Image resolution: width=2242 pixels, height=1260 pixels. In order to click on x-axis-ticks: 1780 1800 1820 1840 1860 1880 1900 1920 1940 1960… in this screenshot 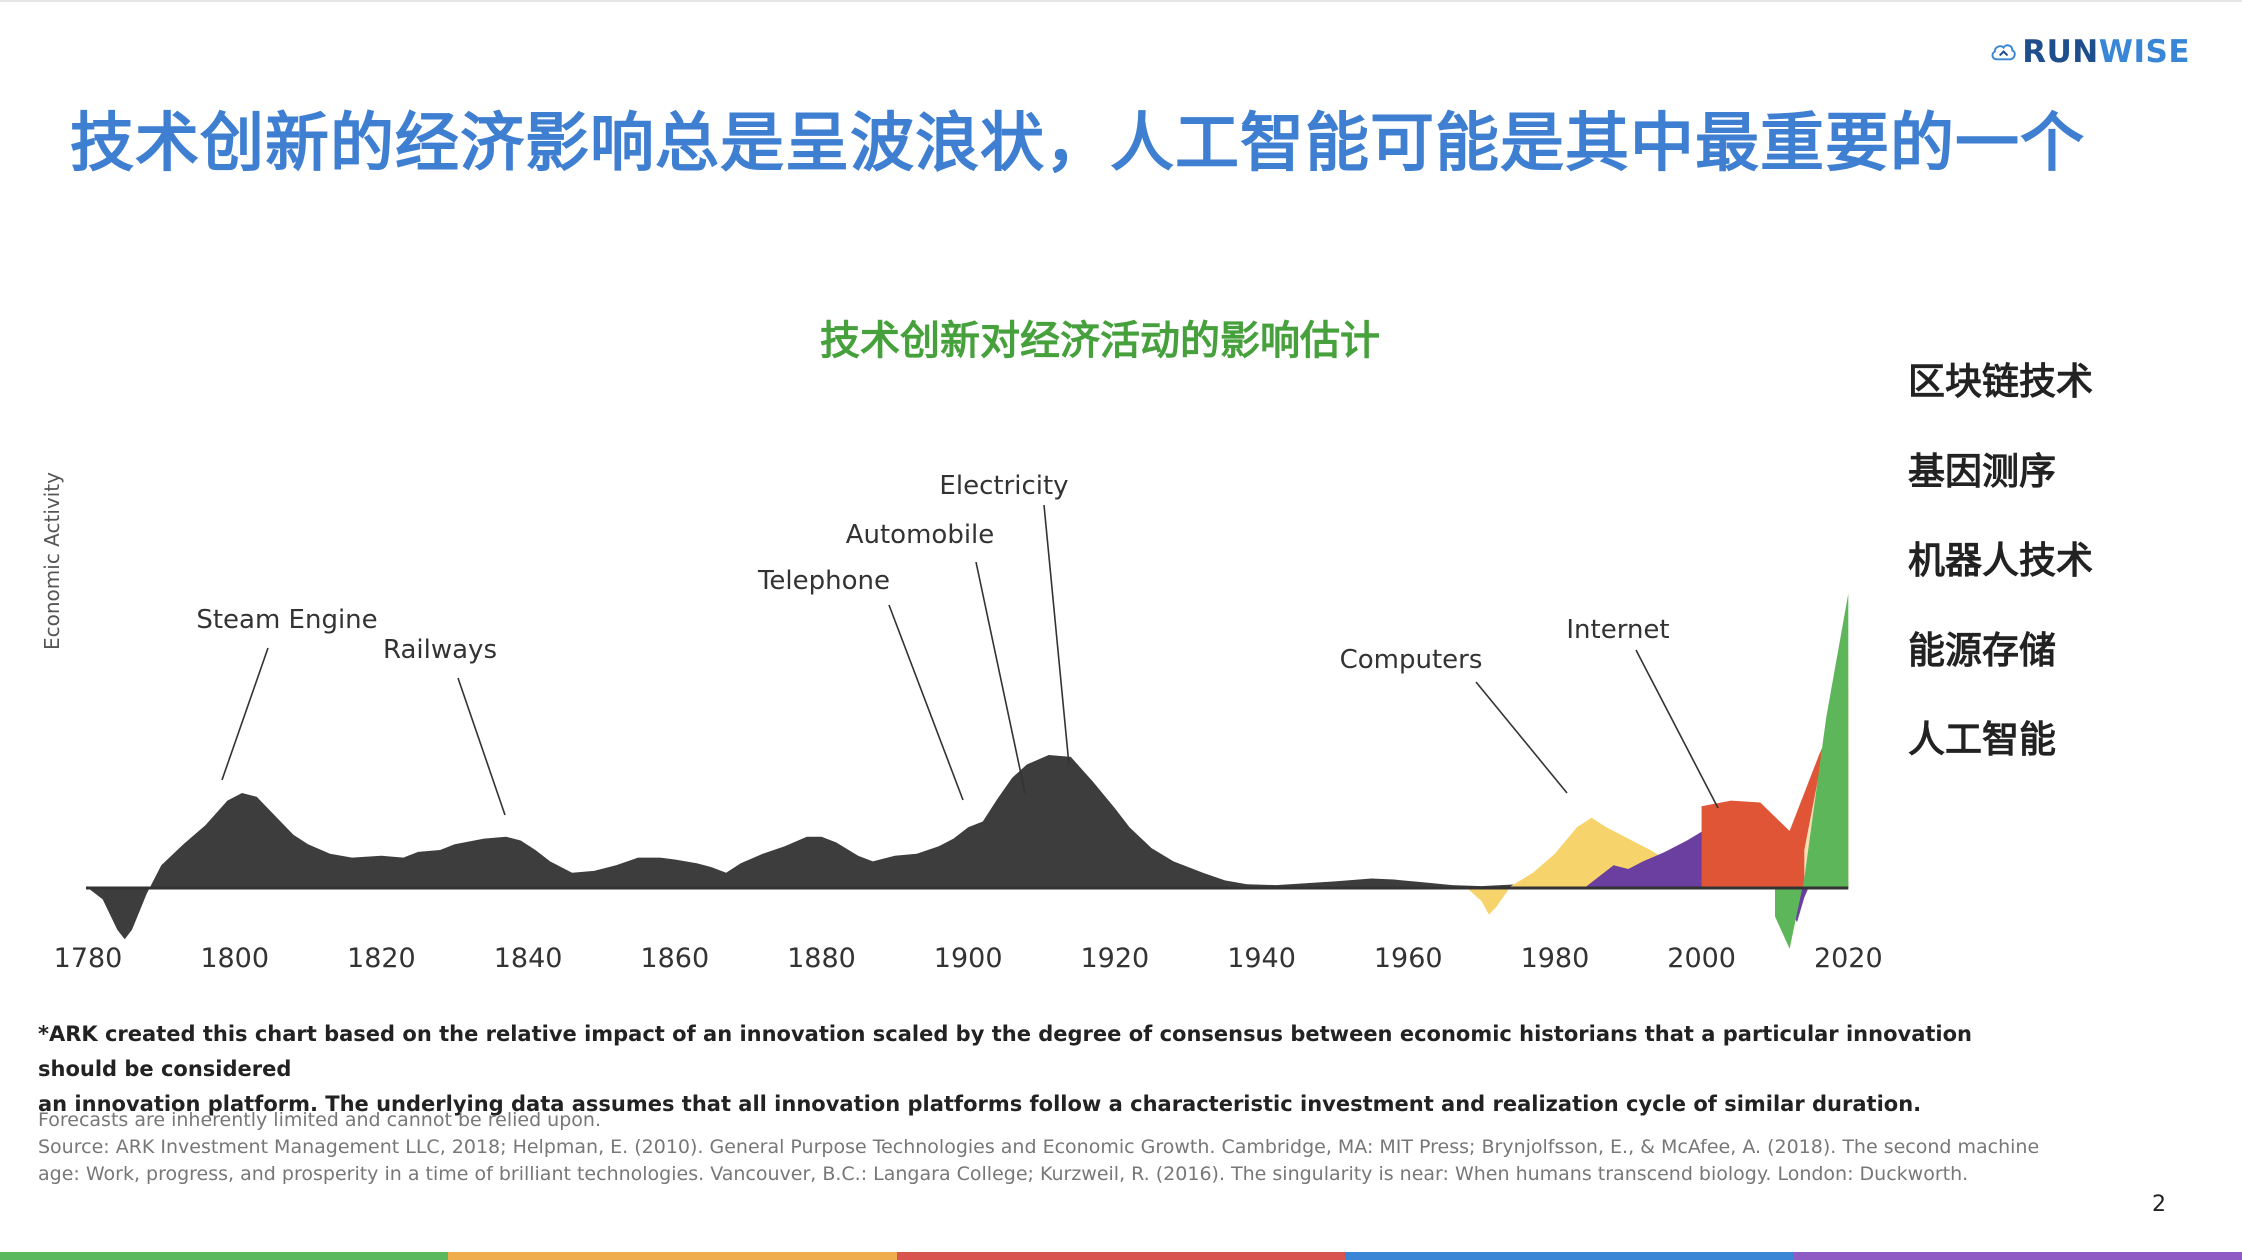, I will do `click(968, 958)`.